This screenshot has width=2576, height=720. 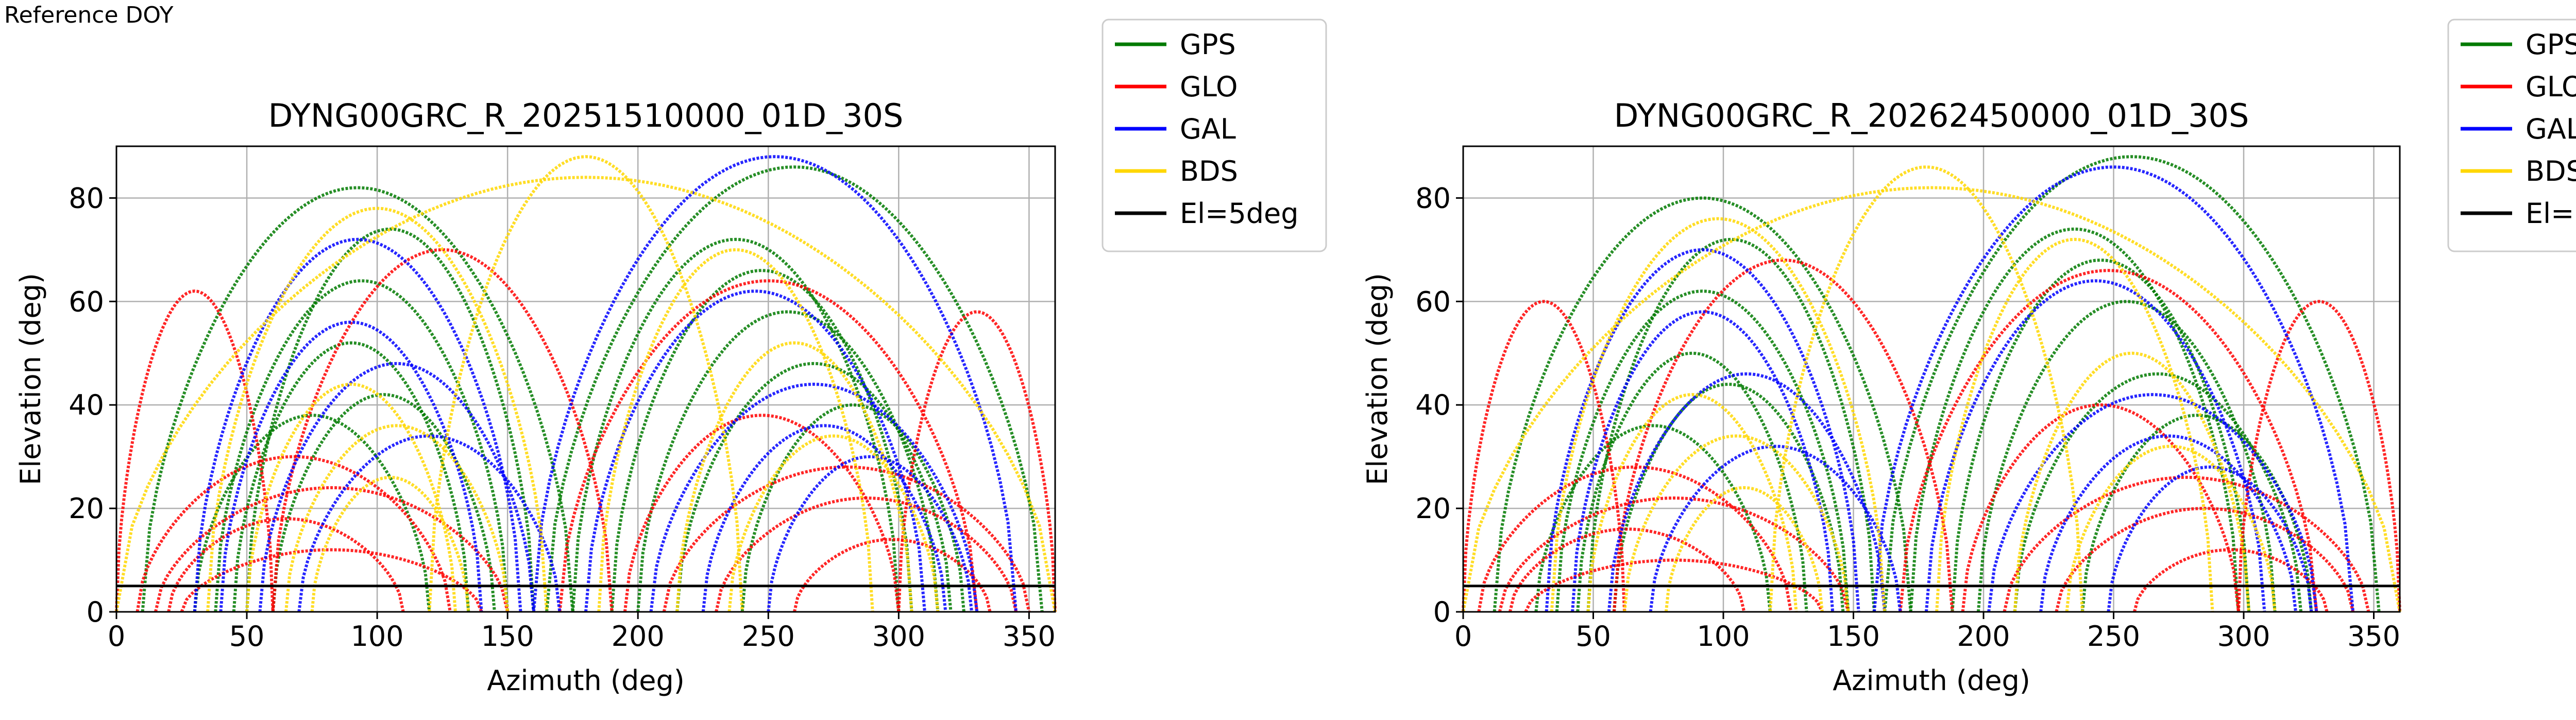 What do you see at coordinates (86, 405) in the screenshot?
I see `y-tick-label: 40` at bounding box center [86, 405].